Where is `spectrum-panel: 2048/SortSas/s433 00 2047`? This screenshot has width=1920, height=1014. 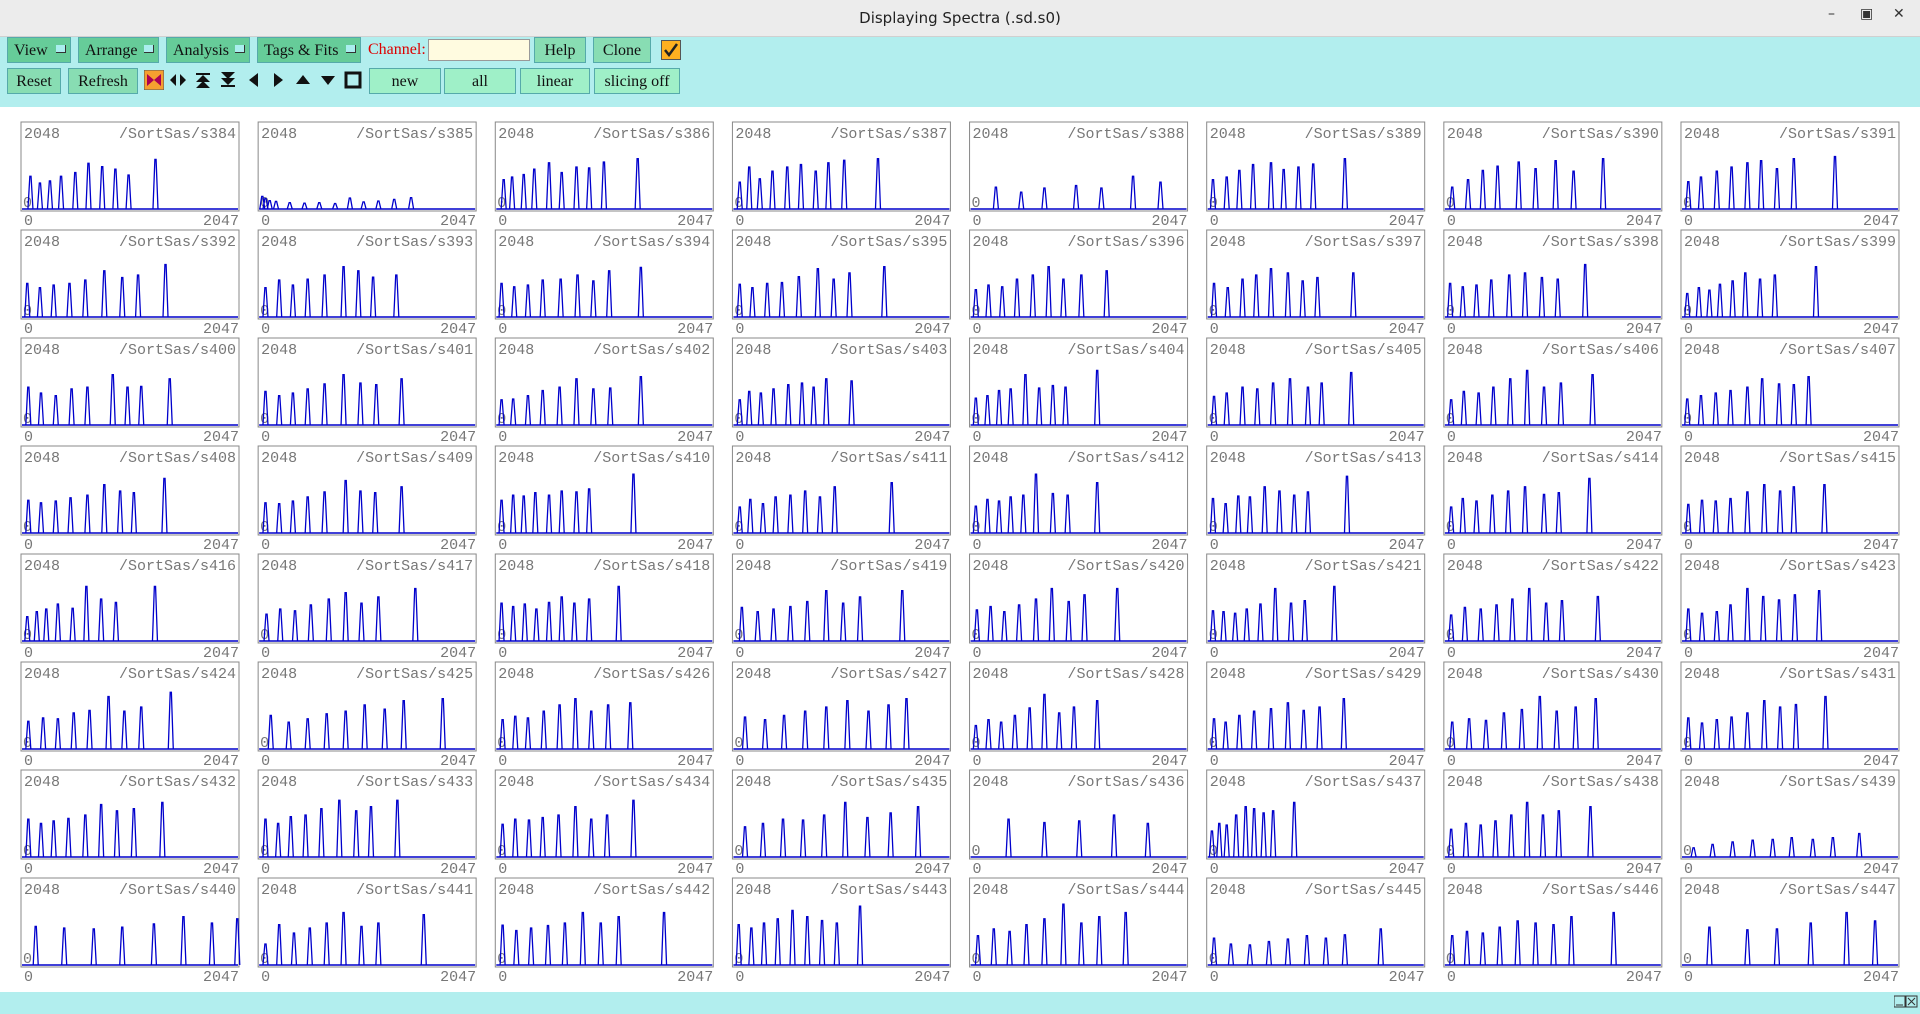 spectrum-panel: 2048/SortSas/s433 00 2047 is located at coordinates (367, 823).